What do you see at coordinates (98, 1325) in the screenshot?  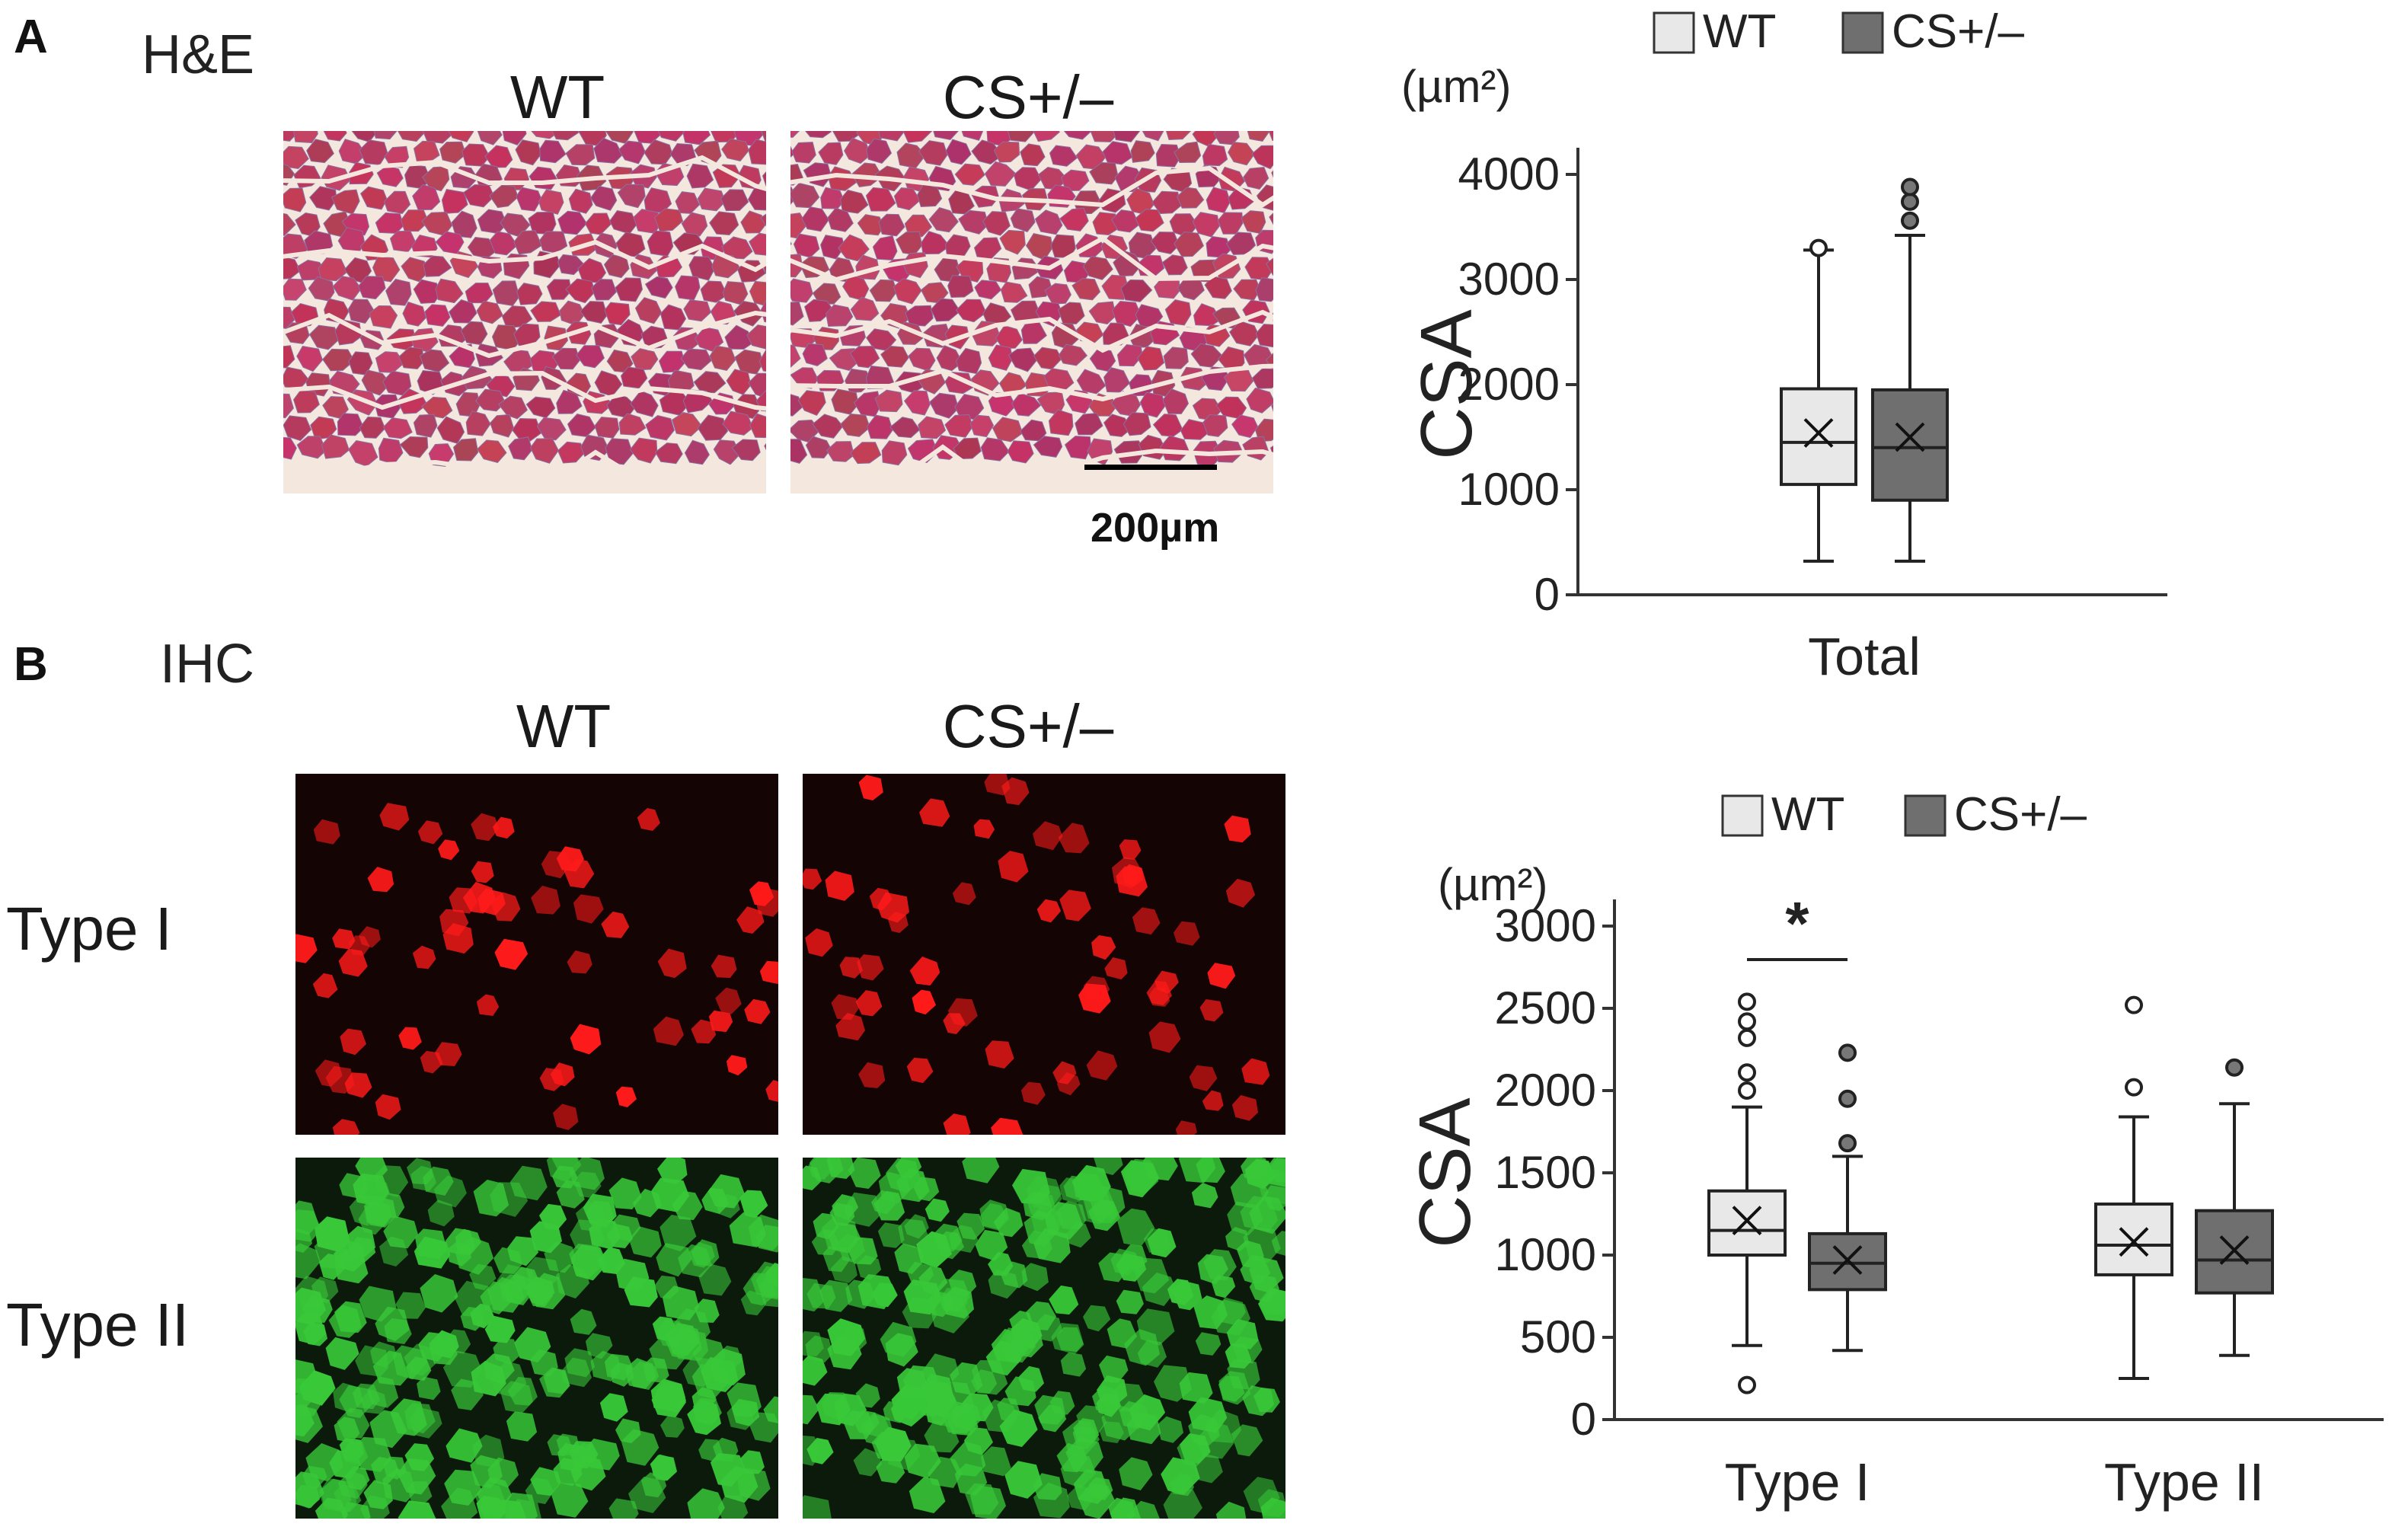 I see `type2-row-label: Type II` at bounding box center [98, 1325].